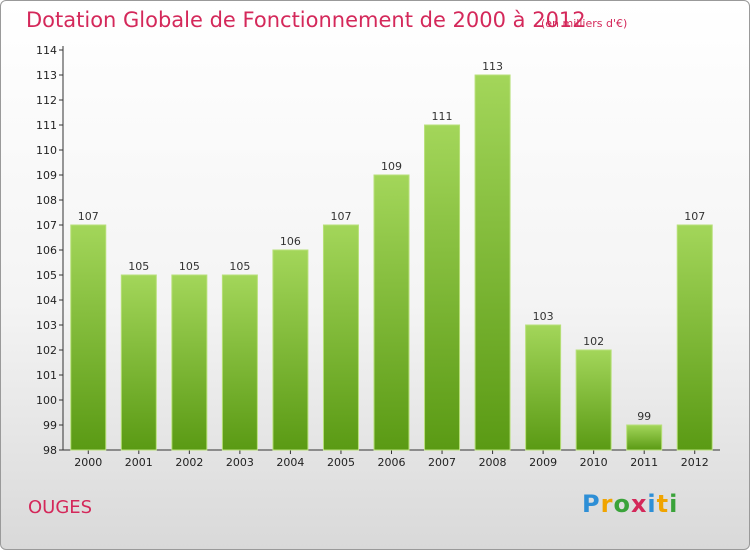 The width and height of the screenshot is (750, 550). What do you see at coordinates (139, 462) in the screenshot?
I see `x-tick-label: 2001` at bounding box center [139, 462].